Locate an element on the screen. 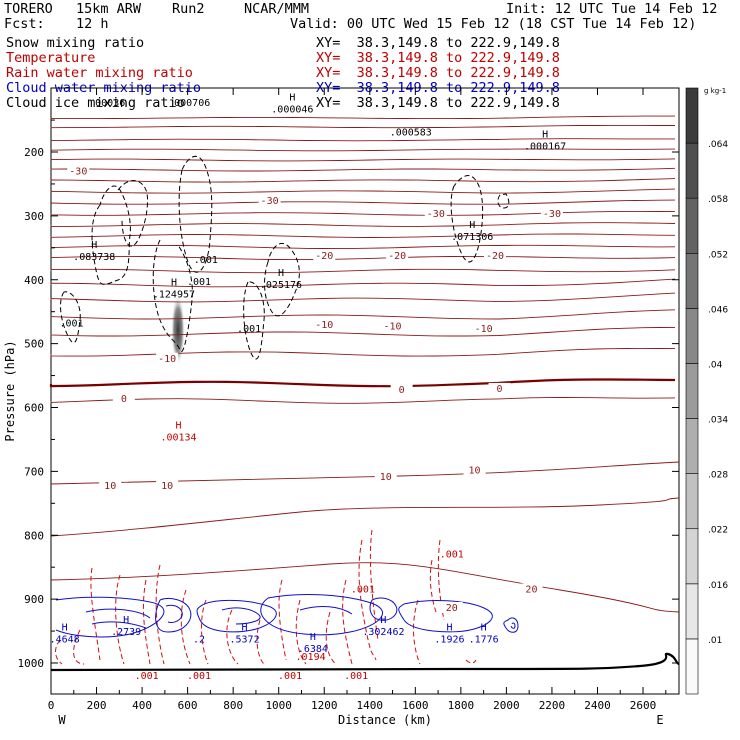  field-name-temperature: Temperature is located at coordinates (51, 58).